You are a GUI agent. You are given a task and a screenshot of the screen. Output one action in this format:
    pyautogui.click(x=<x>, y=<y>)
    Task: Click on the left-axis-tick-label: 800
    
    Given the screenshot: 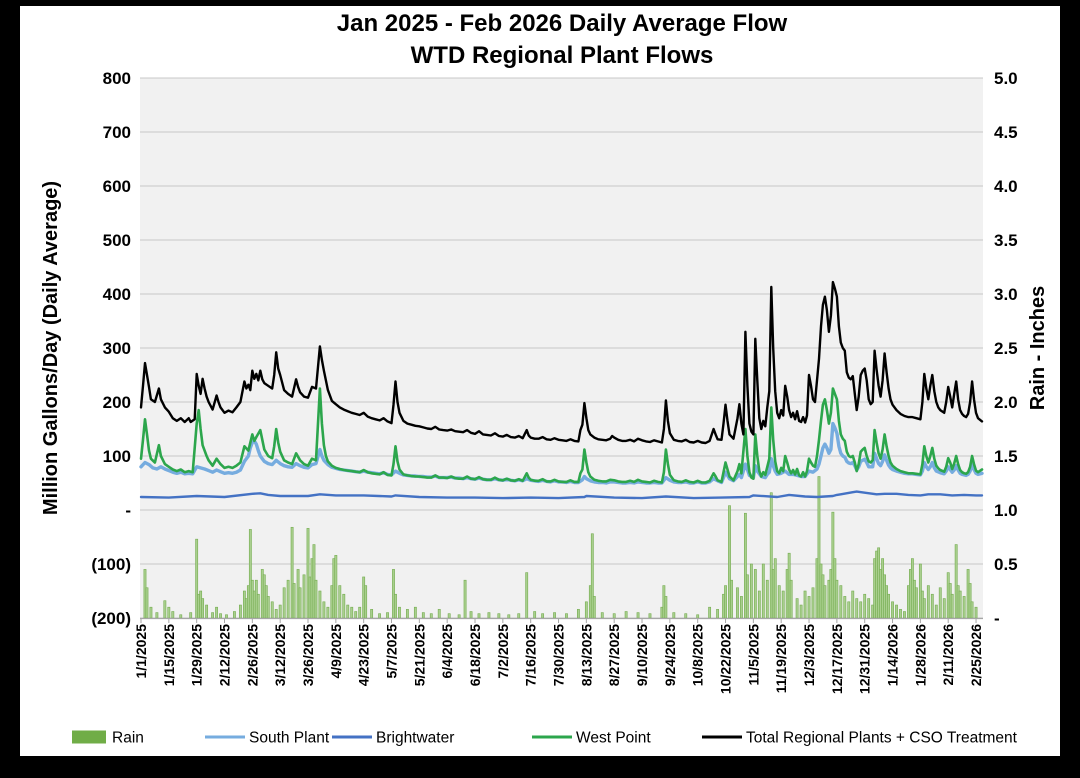 What is the action you would take?
    pyautogui.click(x=117, y=78)
    